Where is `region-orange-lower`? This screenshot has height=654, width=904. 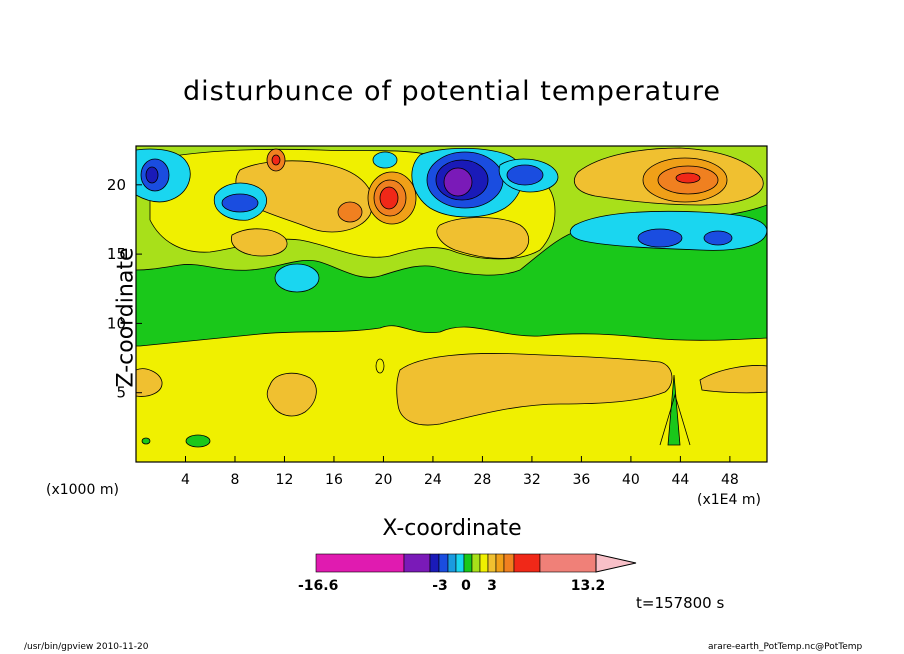
region-orange-lower is located at coordinates (534, 389).